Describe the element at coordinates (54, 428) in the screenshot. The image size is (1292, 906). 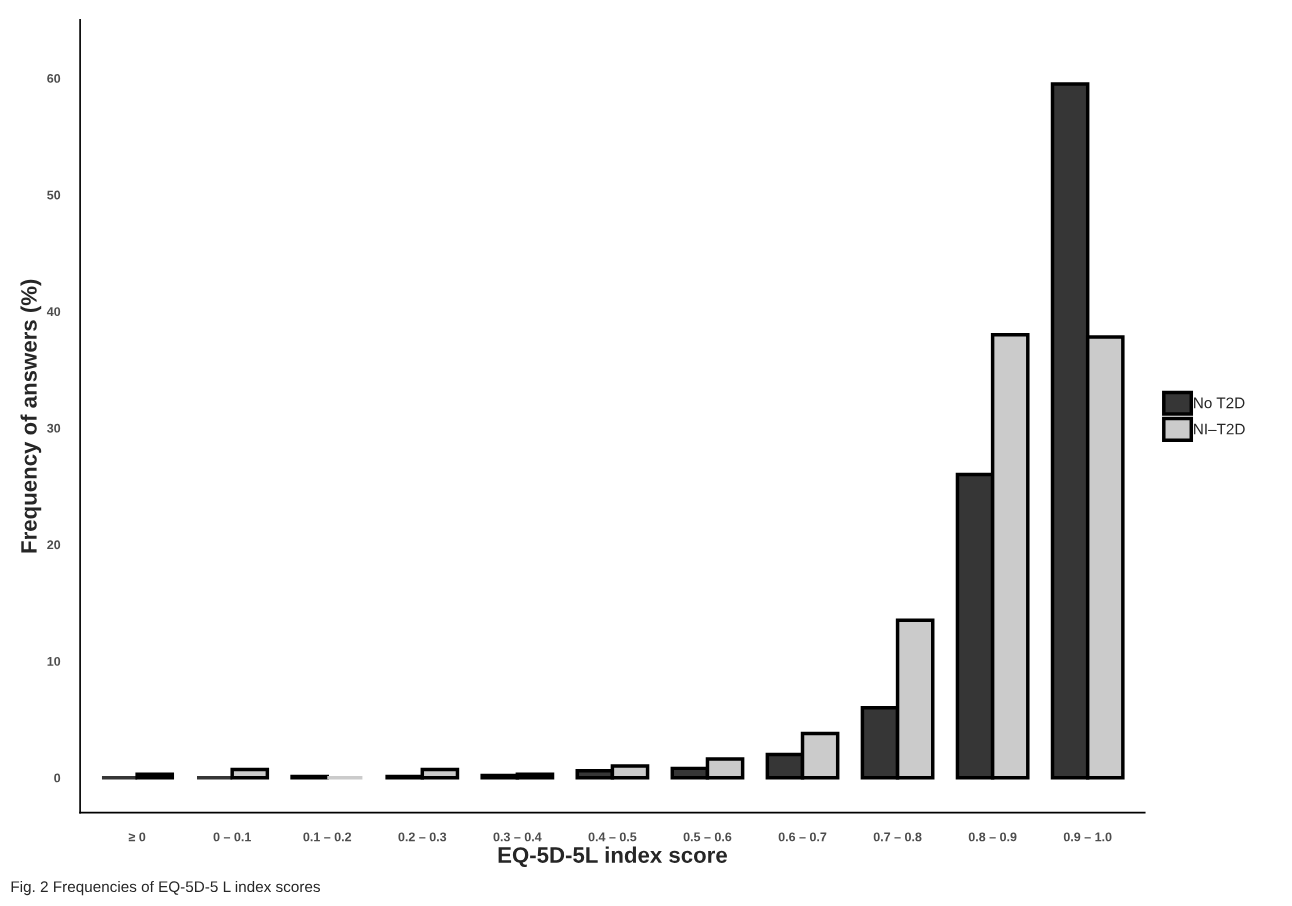
I see `y-tick-label: 30` at that location.